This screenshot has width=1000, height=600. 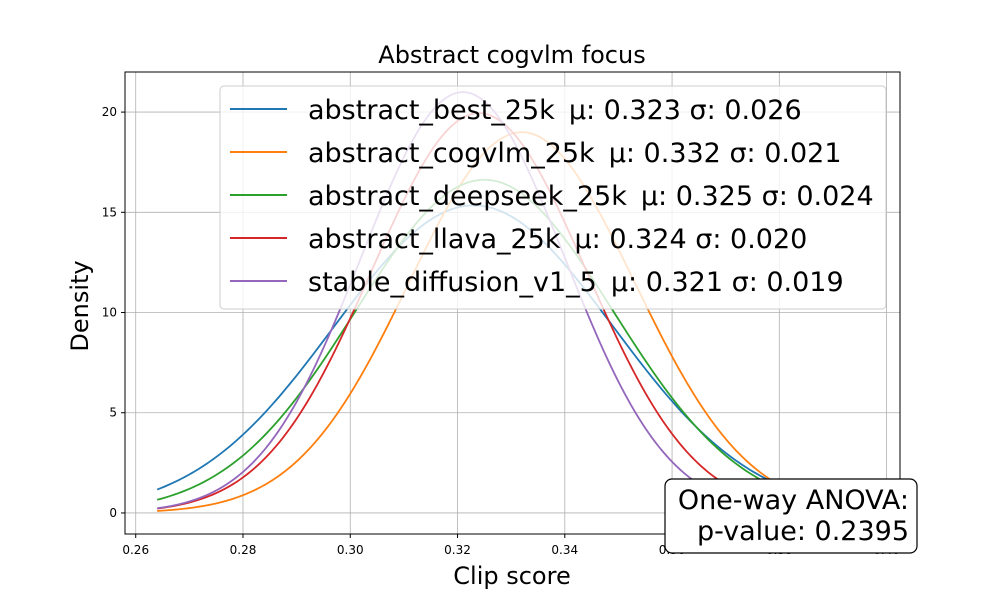 What do you see at coordinates (564, 550) in the screenshot?
I see `x-tick-label: 0.34` at bounding box center [564, 550].